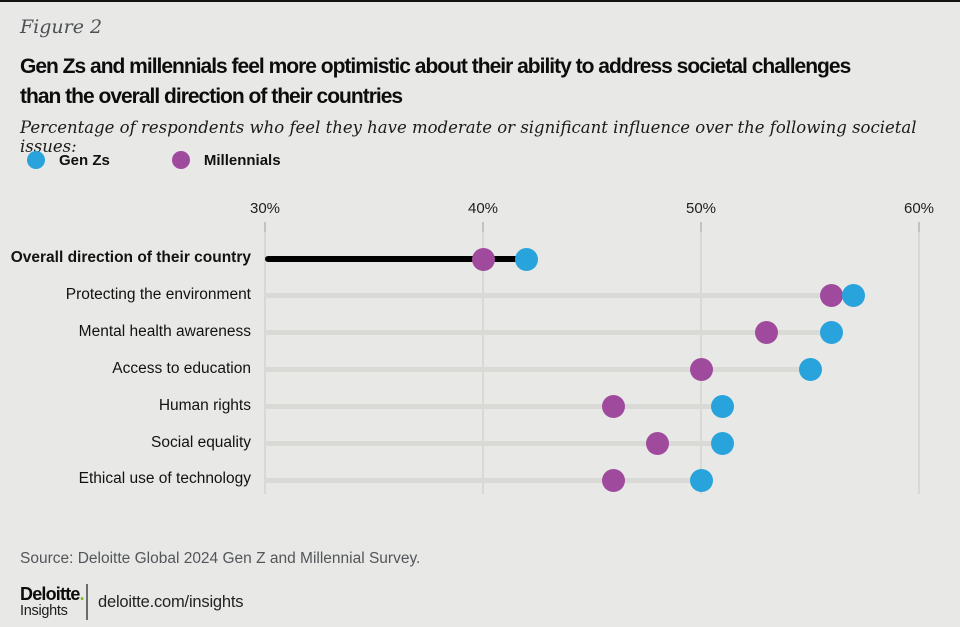  I want to click on footer-divider, so click(87, 602).